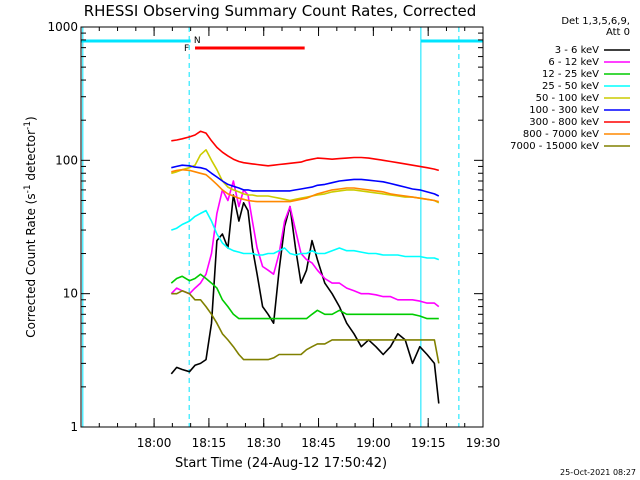 The width and height of the screenshot is (640, 480). Describe the element at coordinates (154, 443) in the screenshot. I see `x-tick-label: 18:00` at that location.